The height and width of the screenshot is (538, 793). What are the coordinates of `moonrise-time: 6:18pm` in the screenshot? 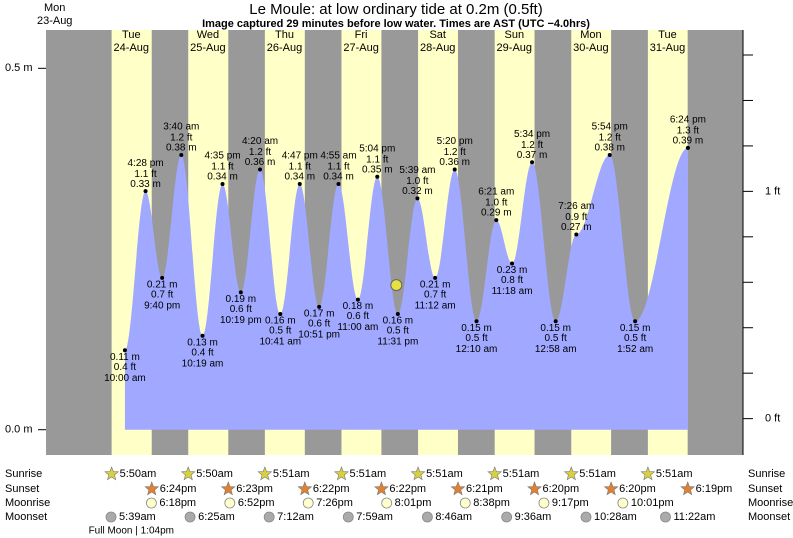 It's located at (177, 503).